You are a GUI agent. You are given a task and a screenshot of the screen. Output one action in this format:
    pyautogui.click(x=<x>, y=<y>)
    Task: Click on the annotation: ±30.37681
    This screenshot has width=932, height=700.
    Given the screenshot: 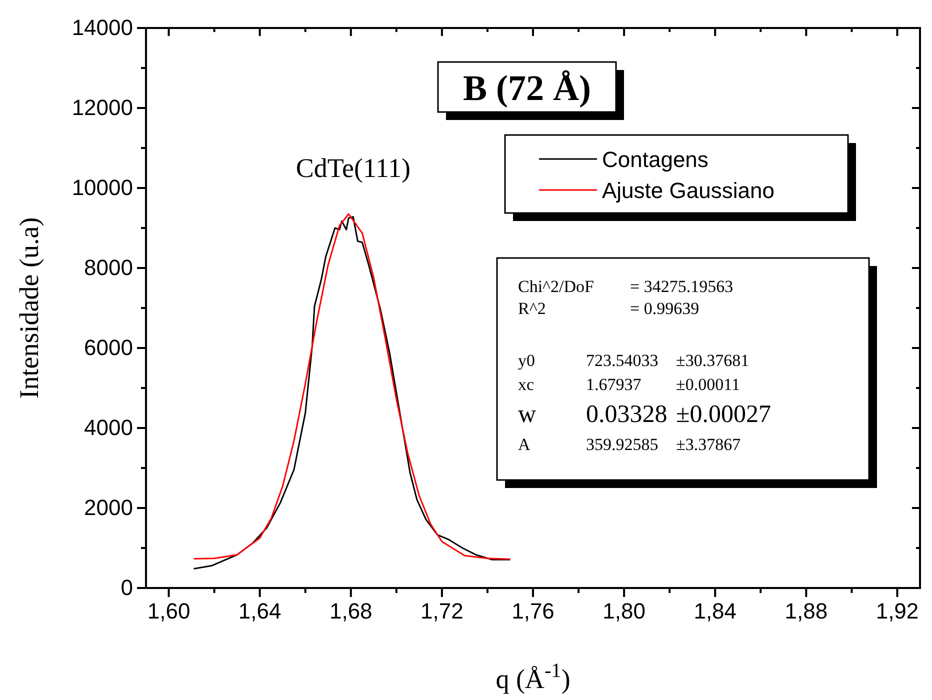 What is the action you would take?
    pyautogui.click(x=713, y=360)
    